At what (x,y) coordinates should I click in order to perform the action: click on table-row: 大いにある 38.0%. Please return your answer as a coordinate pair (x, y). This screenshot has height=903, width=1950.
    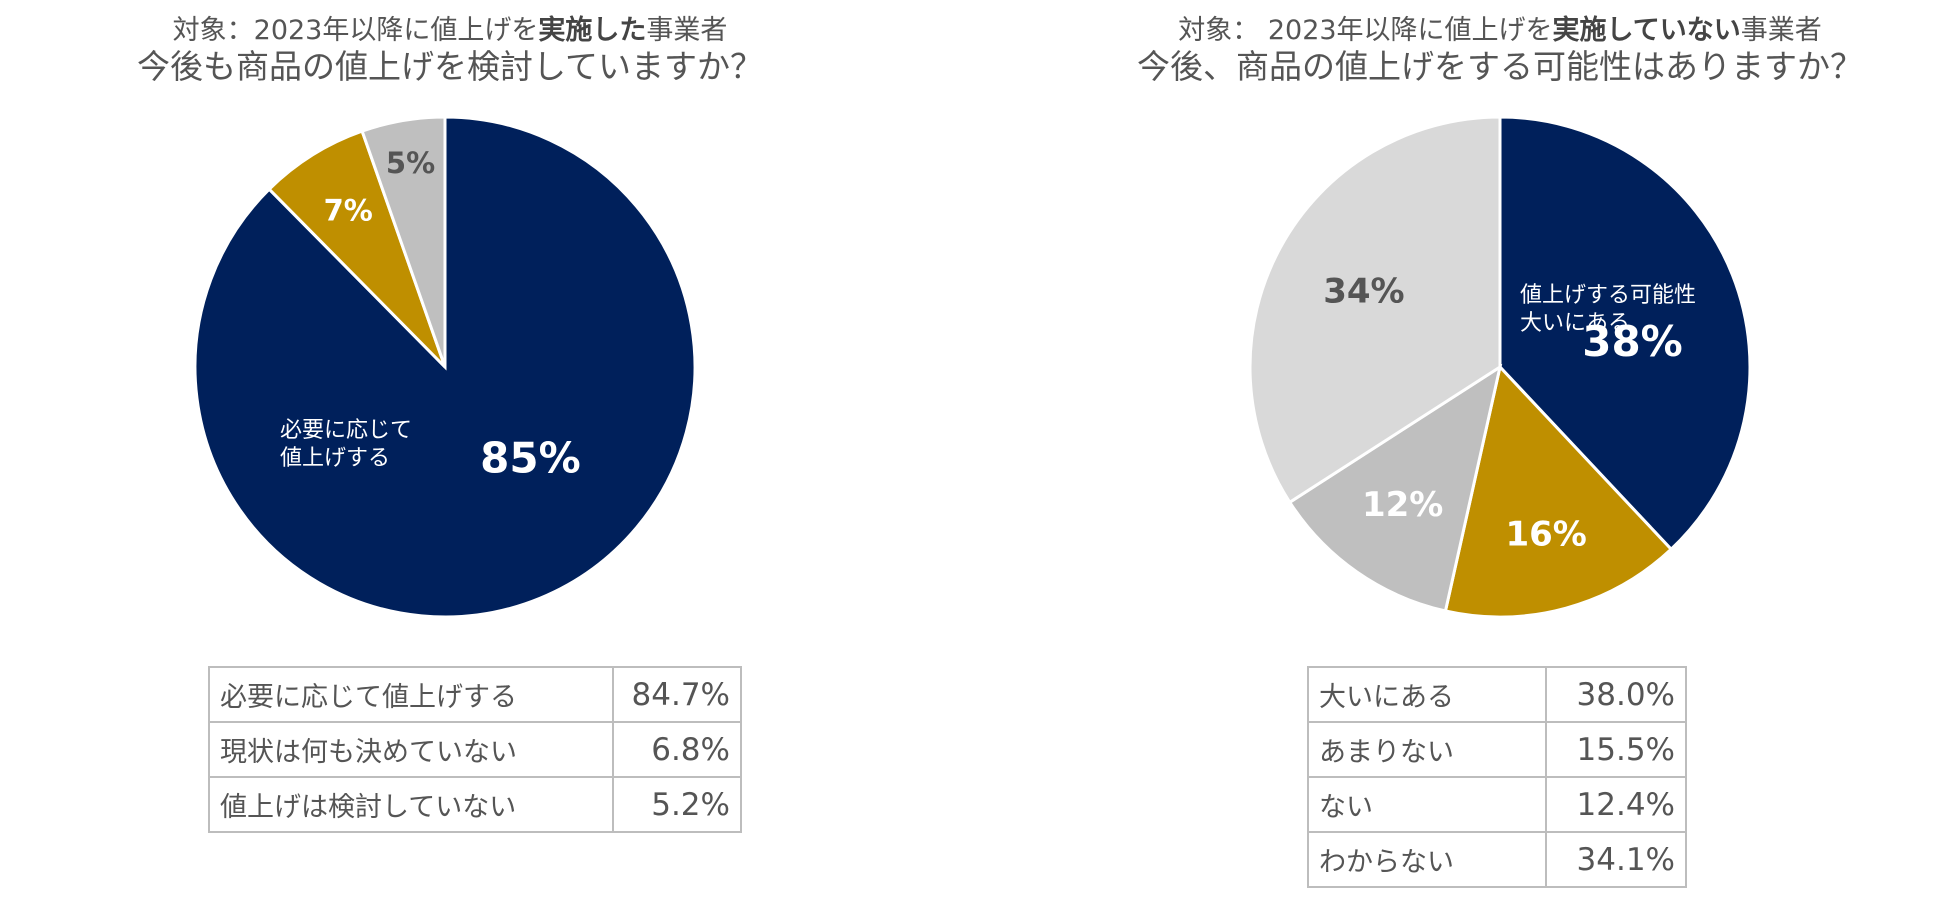
    Looking at the image, I should click on (1497, 694).